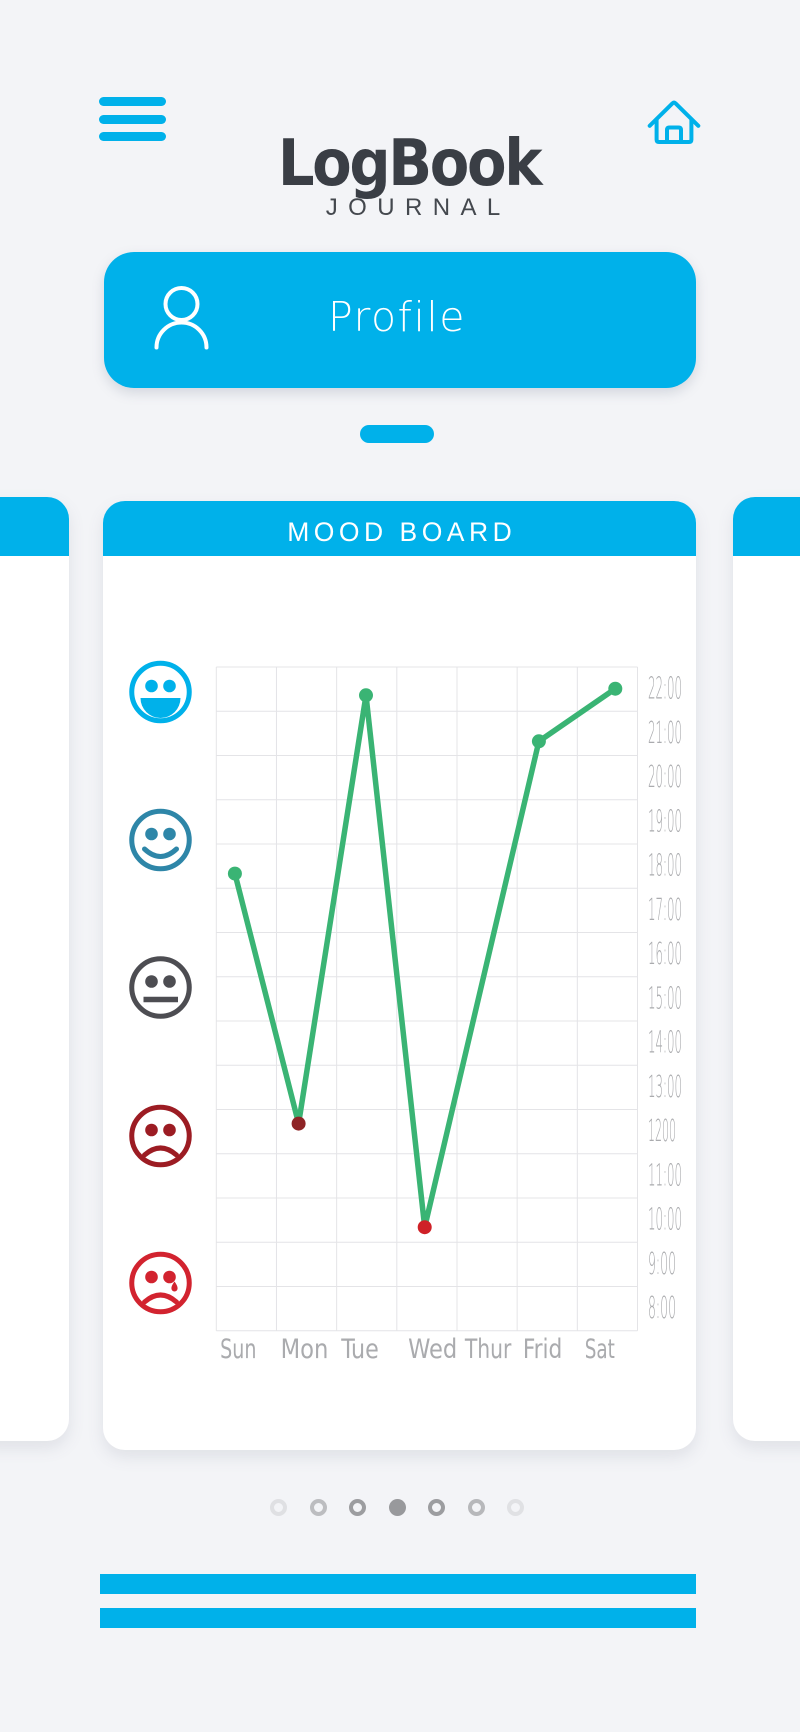  Describe the element at coordinates (366, 695) in the screenshot. I see `mood-point-tue` at that location.